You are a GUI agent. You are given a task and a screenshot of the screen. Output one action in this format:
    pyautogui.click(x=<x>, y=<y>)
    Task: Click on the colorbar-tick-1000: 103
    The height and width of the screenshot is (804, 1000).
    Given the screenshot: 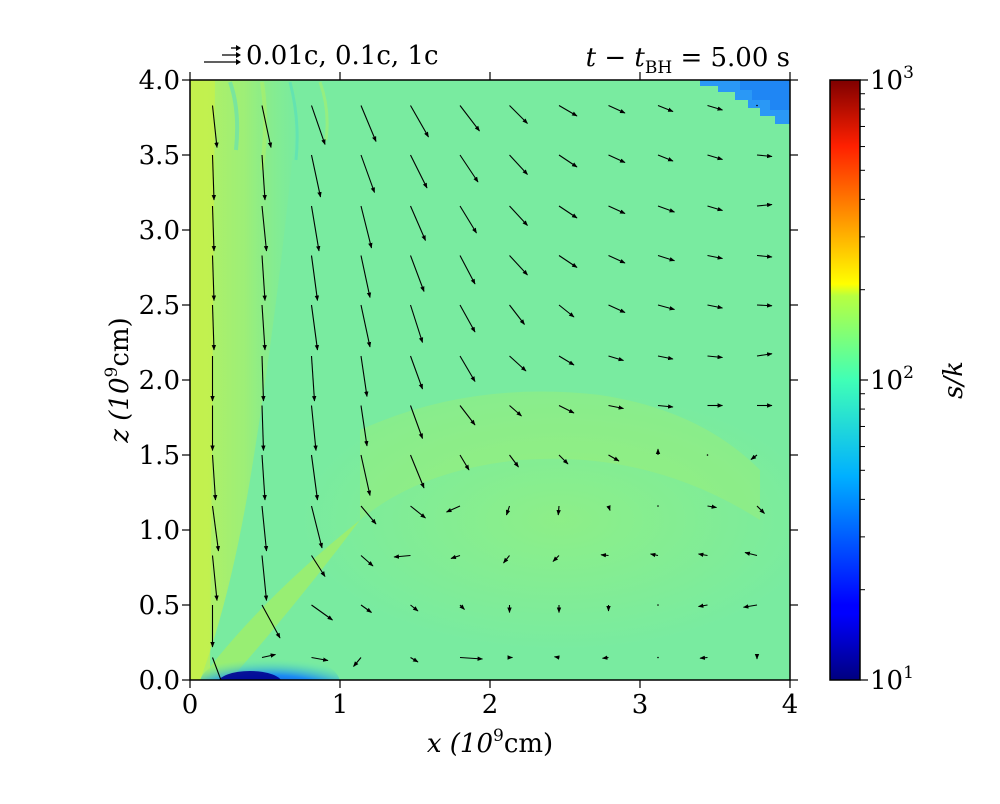 What is the action you would take?
    pyautogui.click(x=892, y=79)
    